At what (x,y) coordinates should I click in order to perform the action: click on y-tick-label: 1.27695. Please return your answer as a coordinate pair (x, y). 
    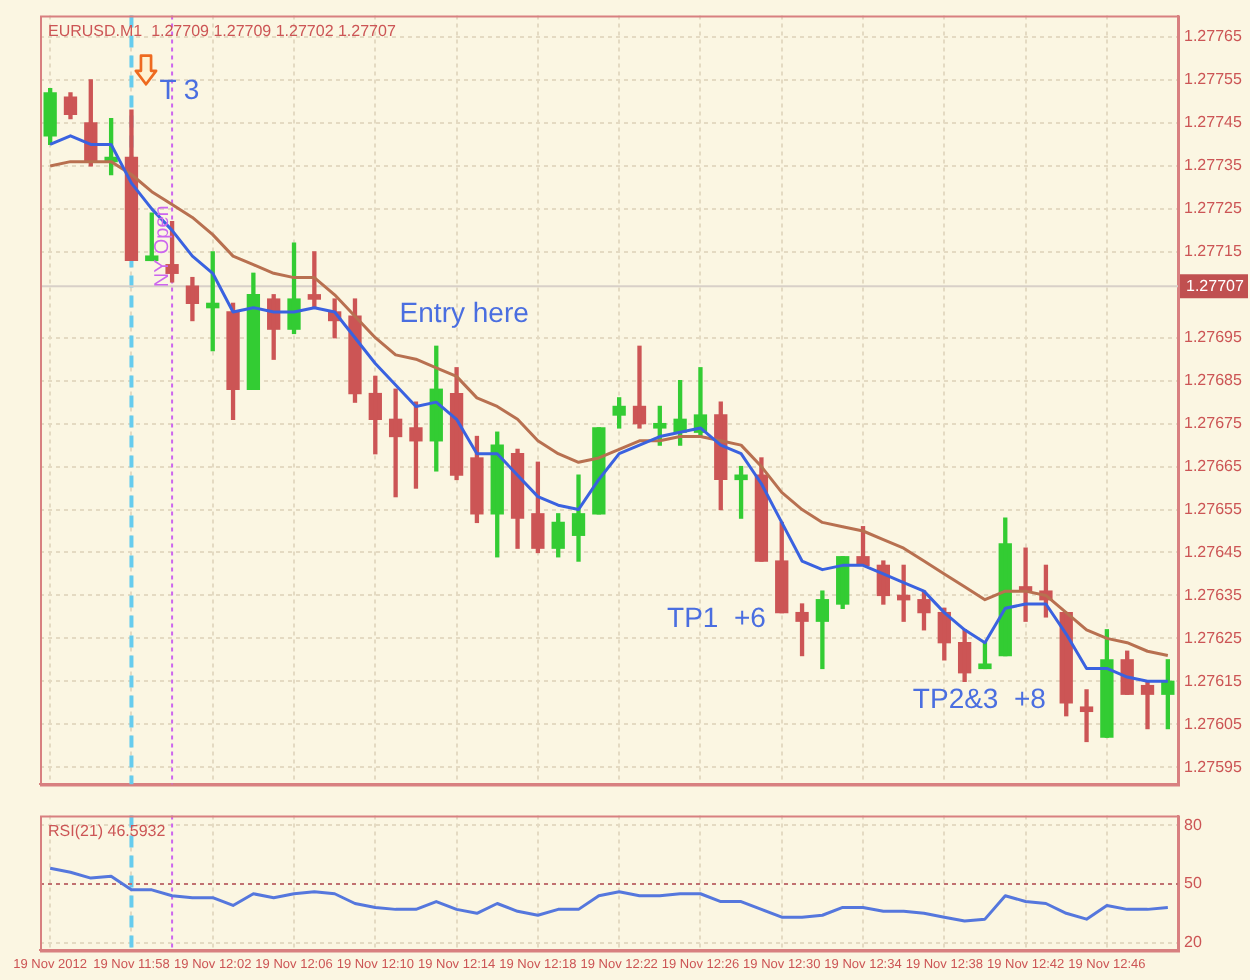
    Looking at the image, I should click on (1213, 337).